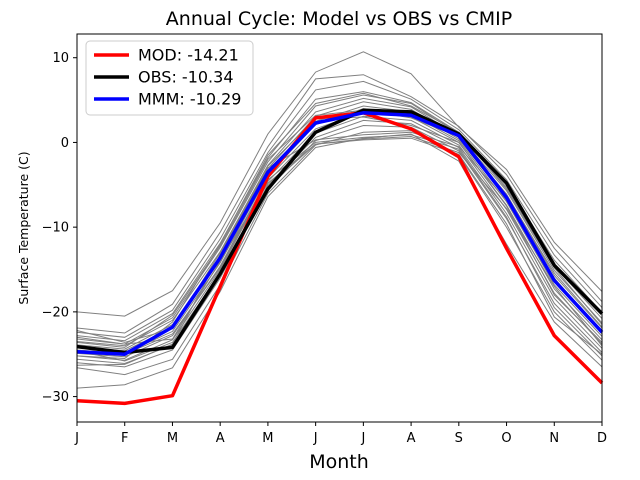  What do you see at coordinates (339, 19) in the screenshot?
I see `chart-title: Annual Cycle: Model vs OBS vs CMIP` at bounding box center [339, 19].